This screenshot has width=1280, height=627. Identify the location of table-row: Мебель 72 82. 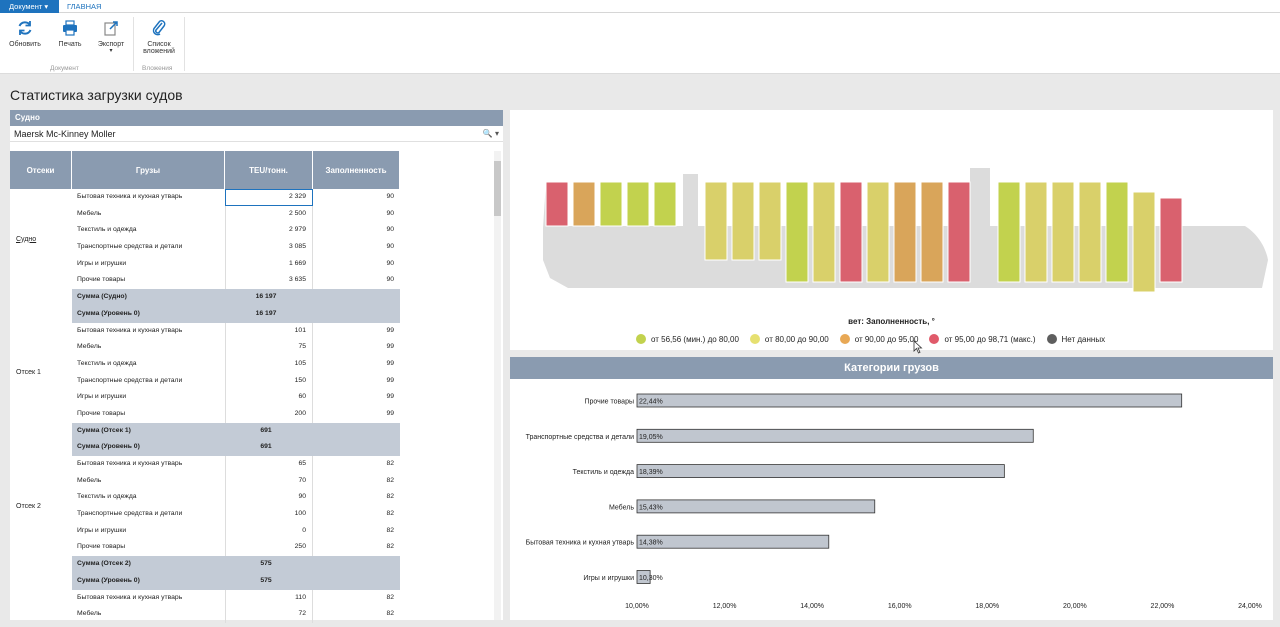
(236, 614).